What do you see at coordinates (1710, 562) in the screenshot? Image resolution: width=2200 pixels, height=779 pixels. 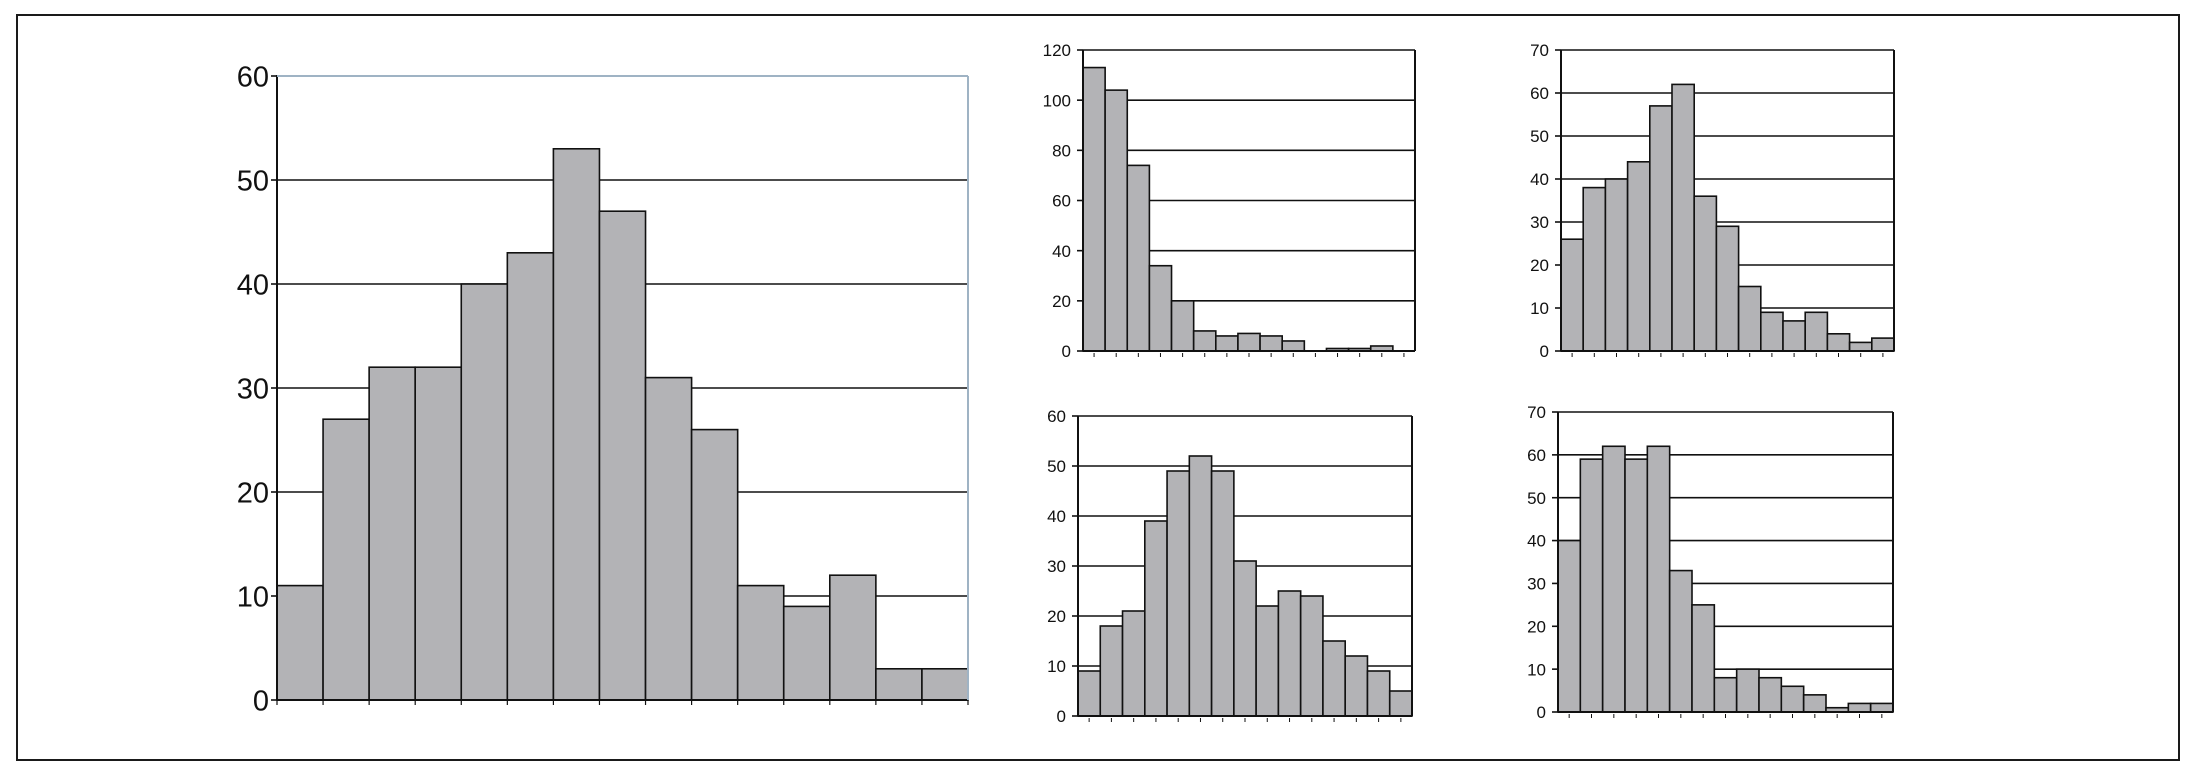 I see `chart-bottom-right: 0 10 20 30 40 50 60 70` at bounding box center [1710, 562].